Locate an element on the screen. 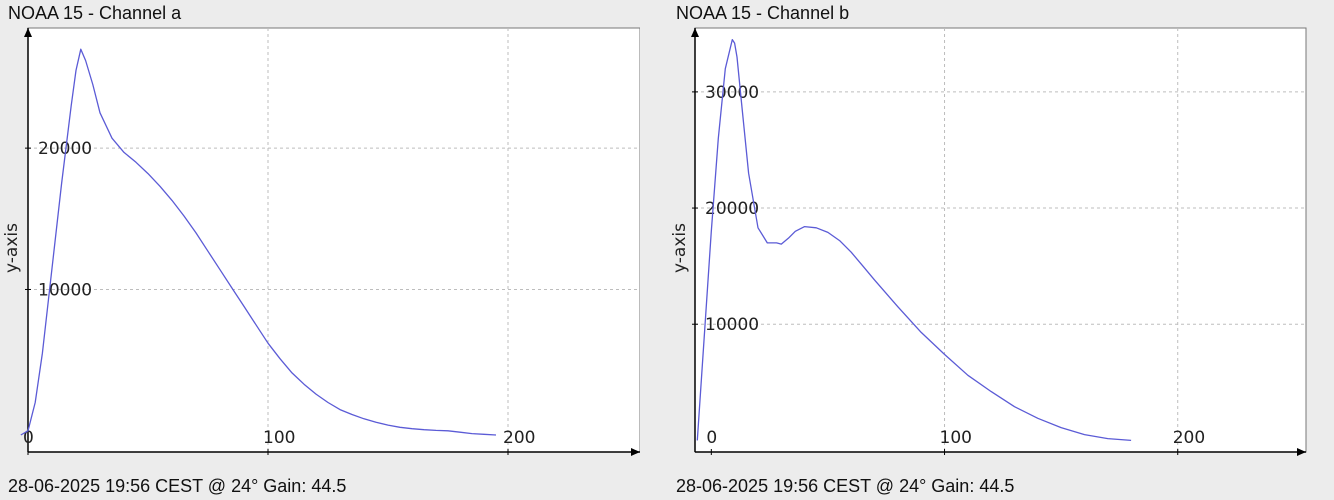  chart-b-y-tick-label: 20000 is located at coordinates (732, 209).